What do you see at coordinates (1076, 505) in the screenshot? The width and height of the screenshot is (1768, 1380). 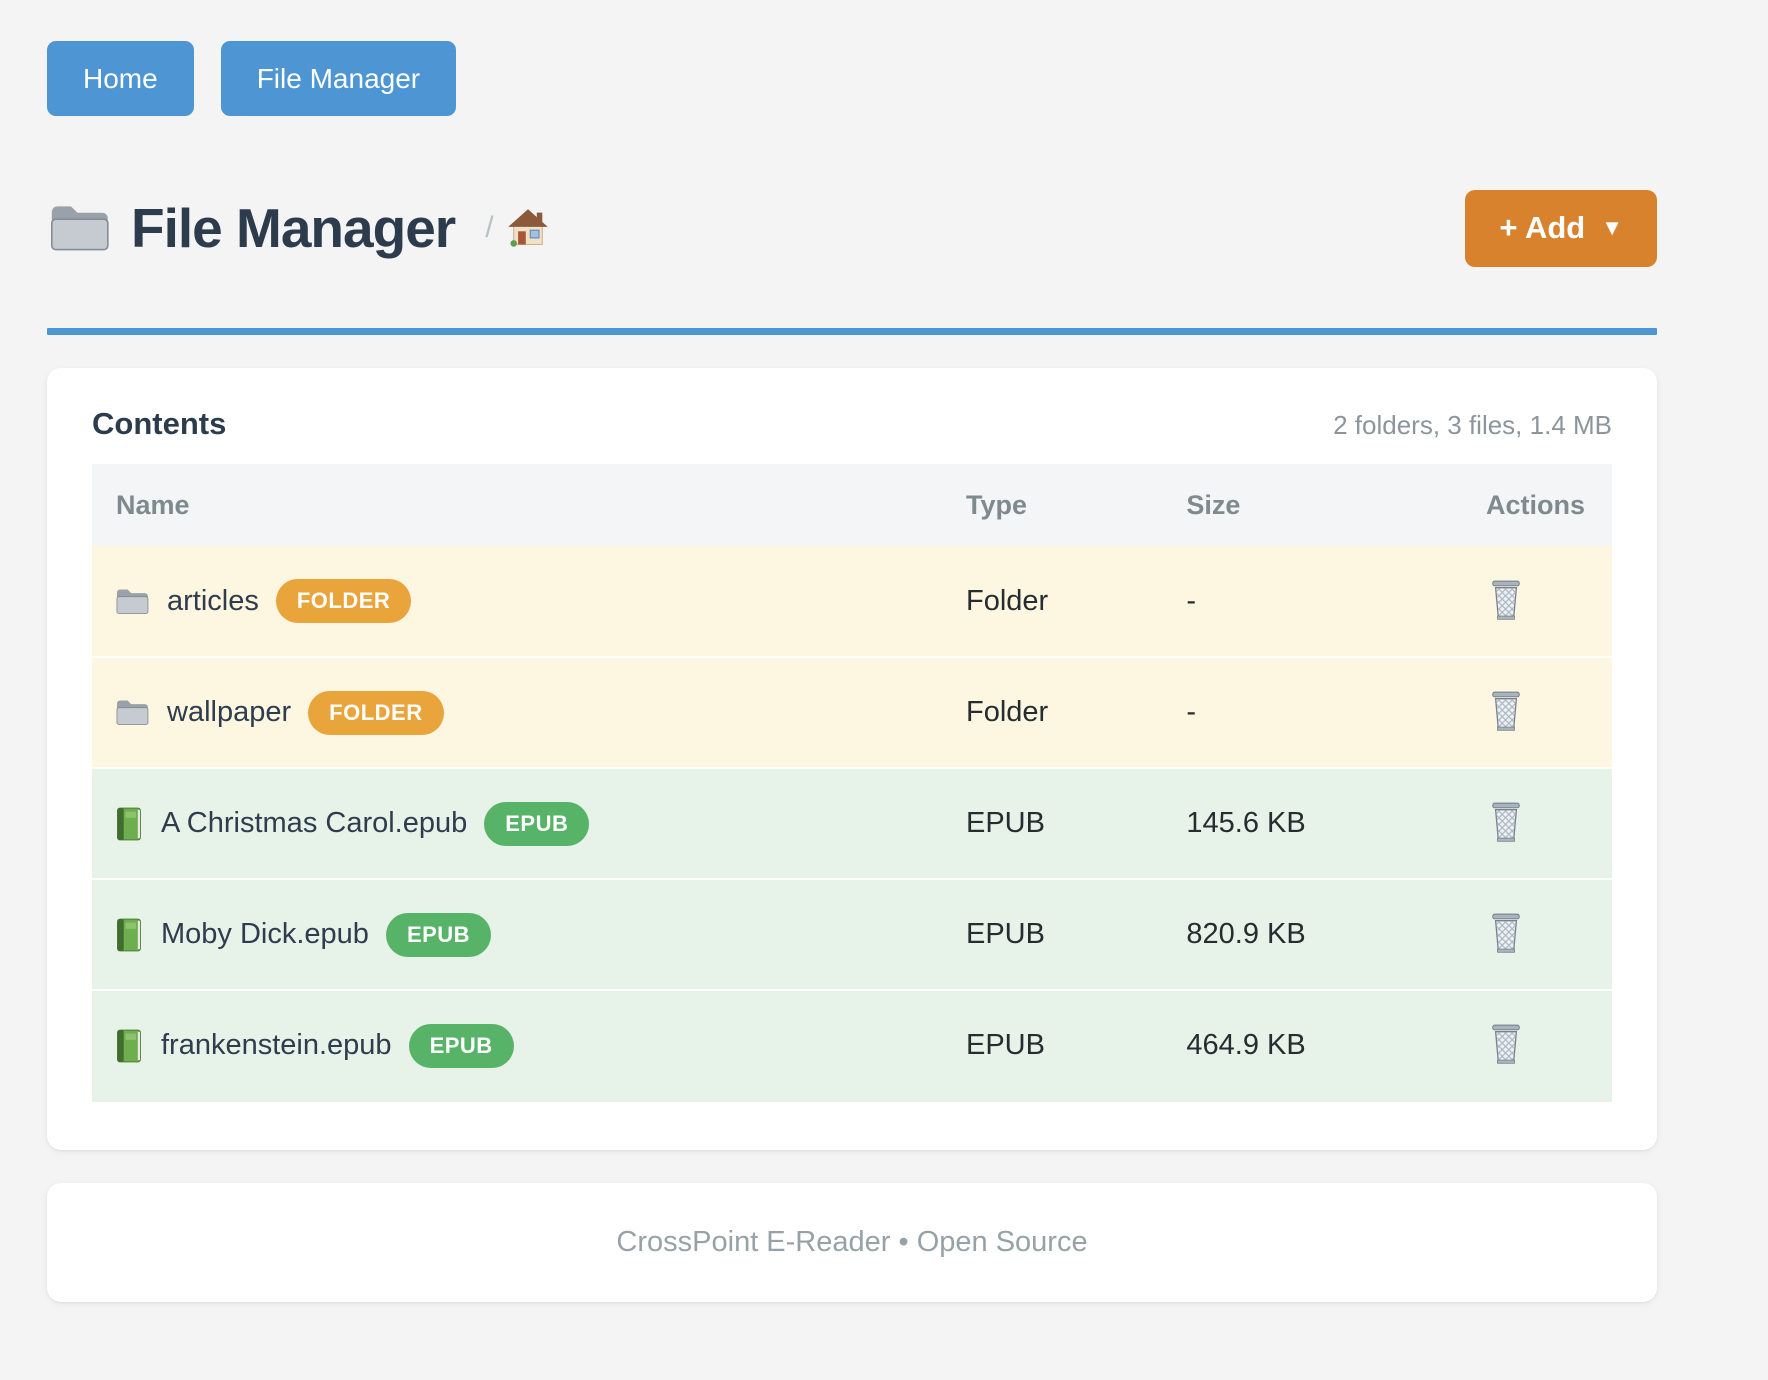 I see `column-header-type: Type` at bounding box center [1076, 505].